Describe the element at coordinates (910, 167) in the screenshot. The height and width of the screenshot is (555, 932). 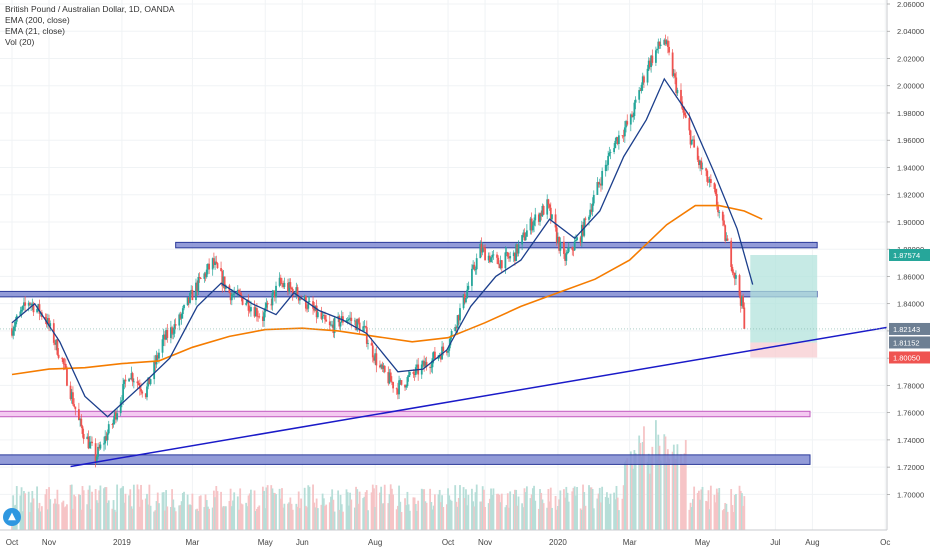
I see `y-tick-label: 1.94000` at that location.